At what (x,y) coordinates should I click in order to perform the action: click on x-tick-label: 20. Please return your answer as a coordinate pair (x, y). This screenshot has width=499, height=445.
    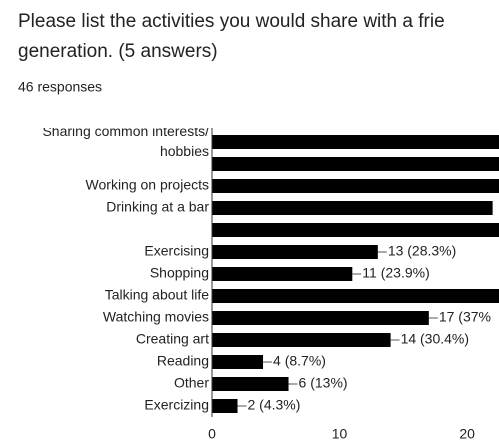
    Looking at the image, I should click on (467, 434).